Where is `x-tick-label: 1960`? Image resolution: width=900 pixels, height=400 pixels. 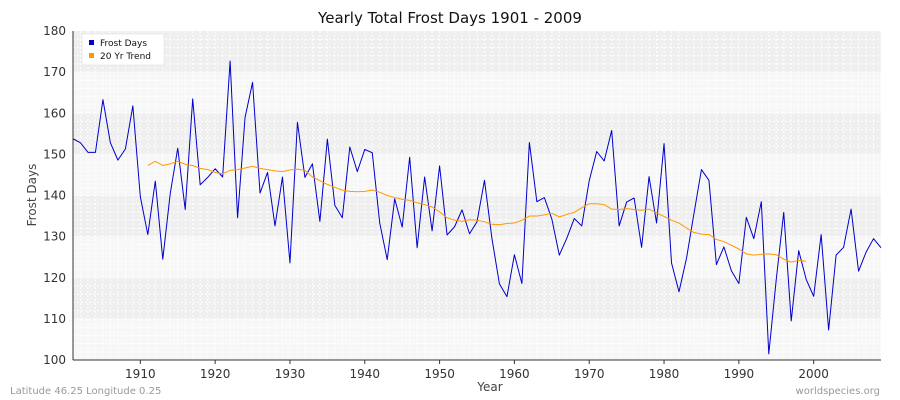
x-tick-label: 1960 is located at coordinates (514, 374).